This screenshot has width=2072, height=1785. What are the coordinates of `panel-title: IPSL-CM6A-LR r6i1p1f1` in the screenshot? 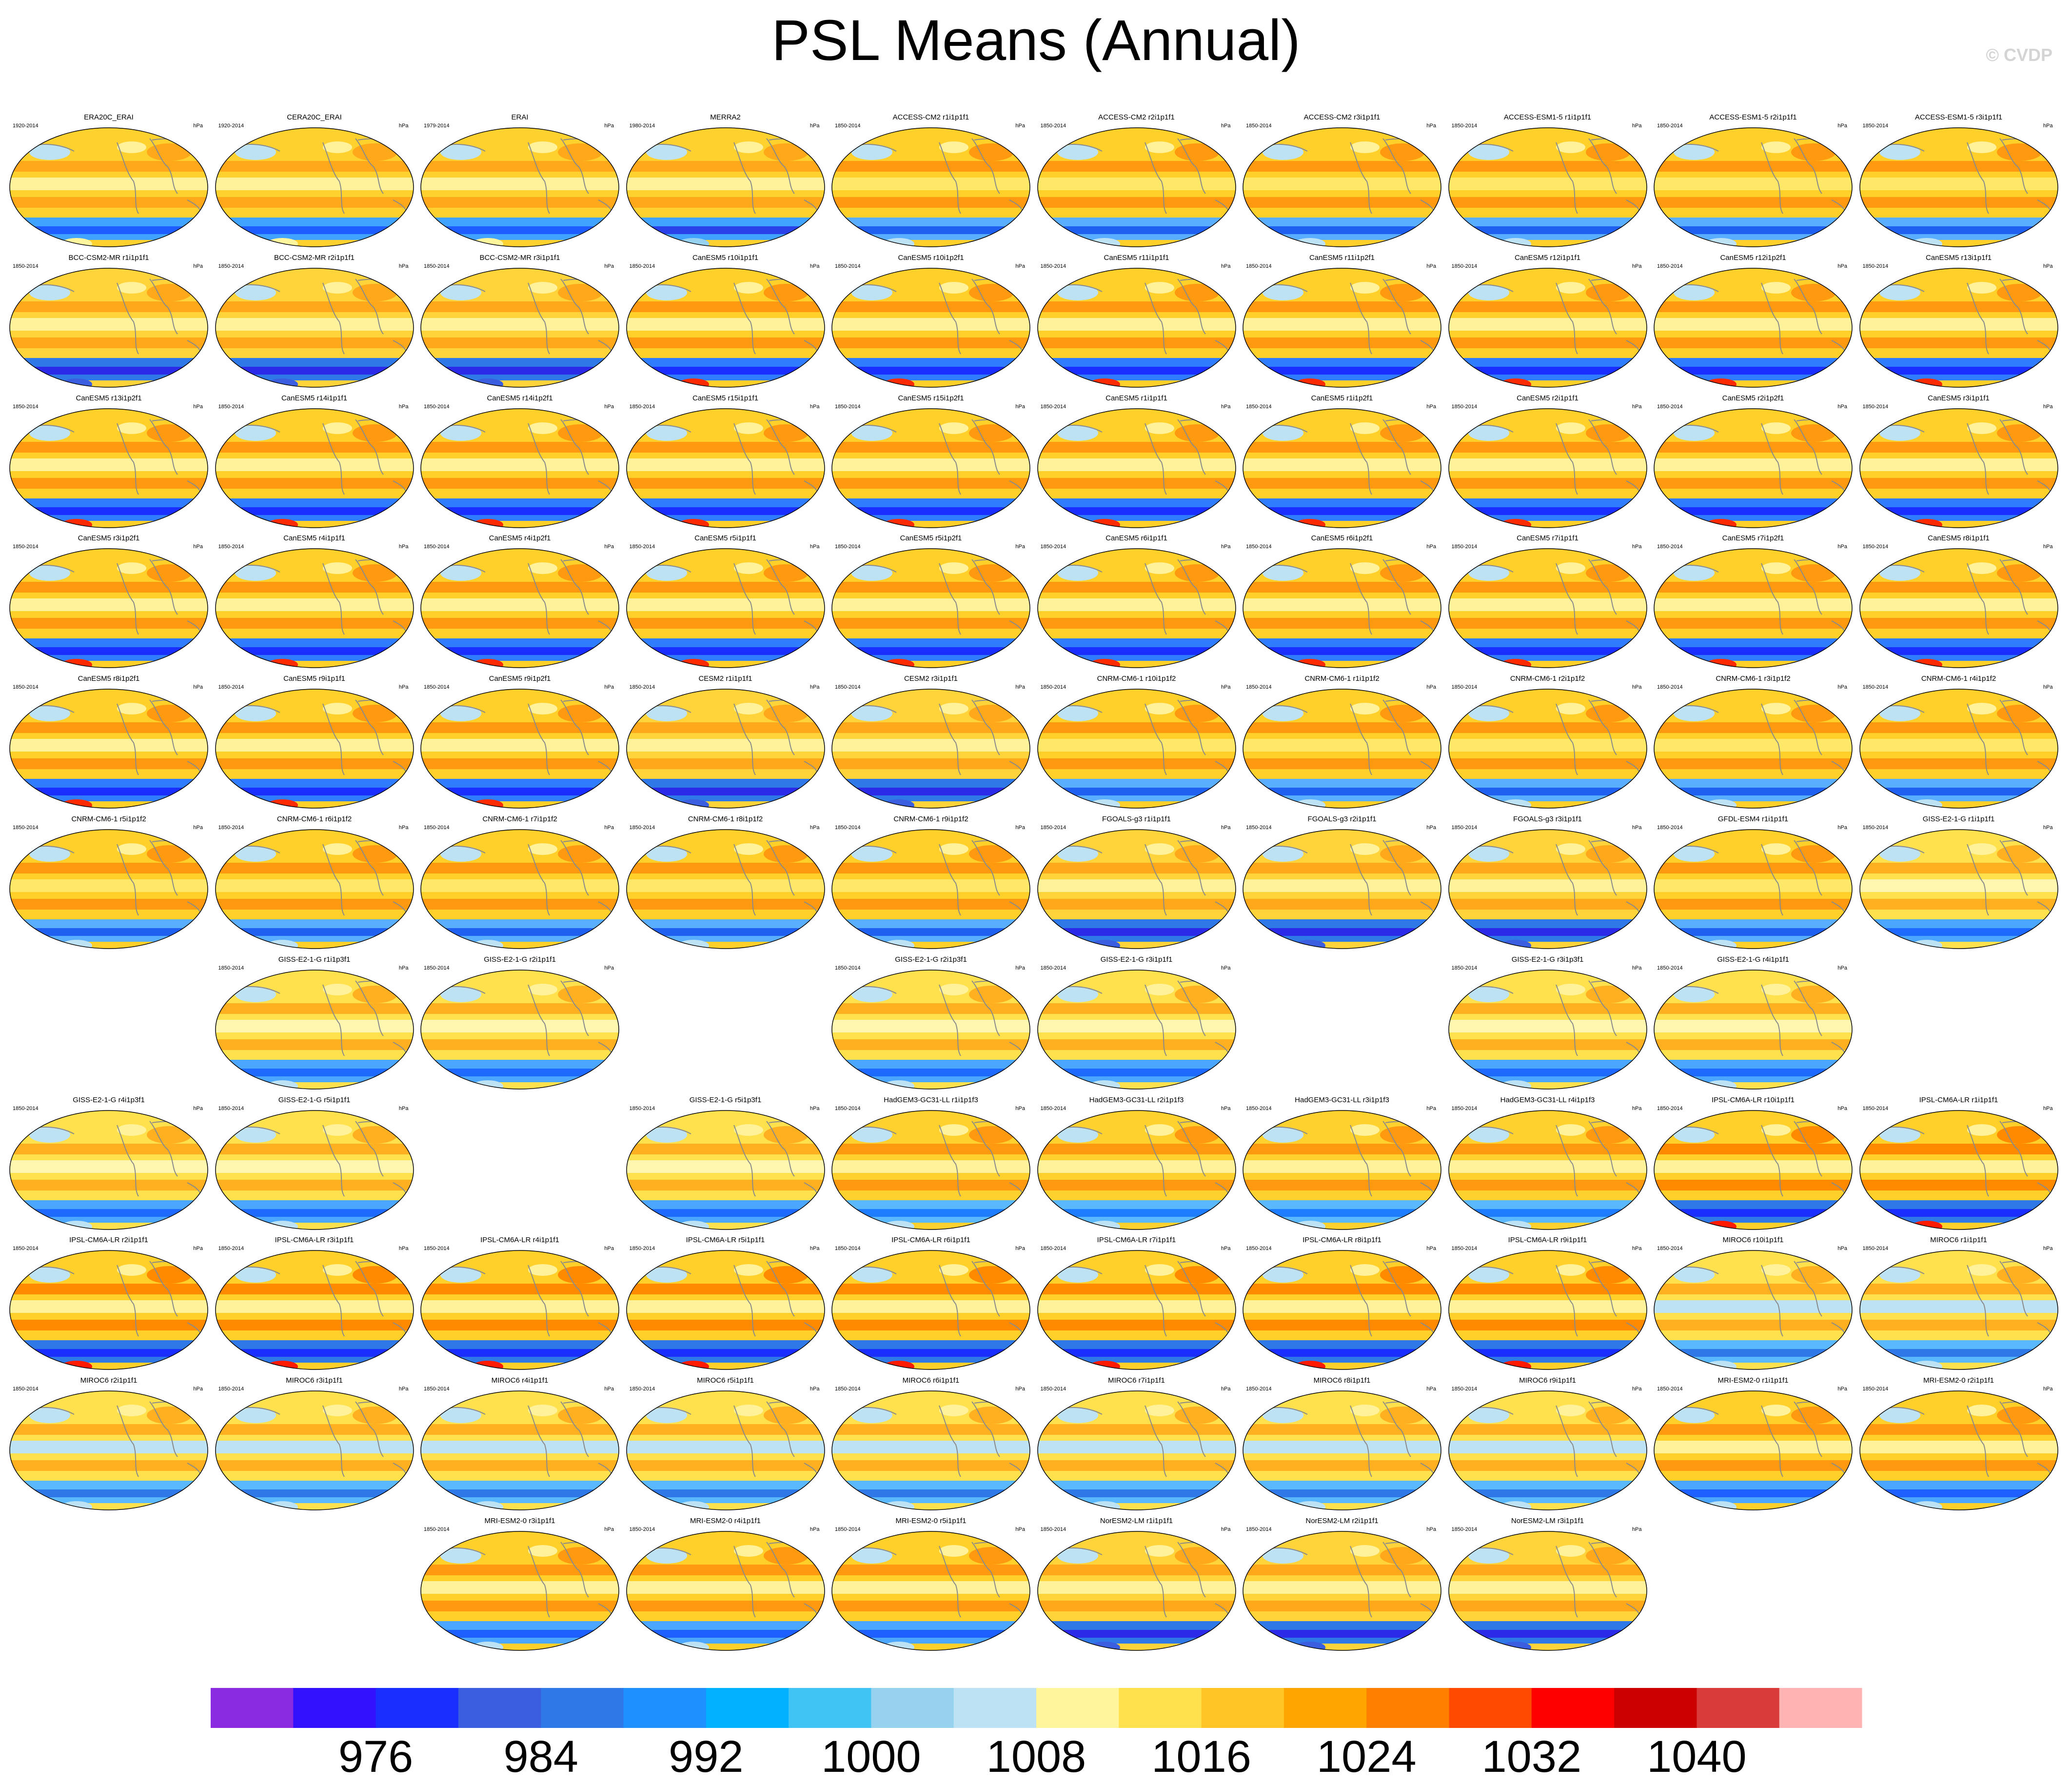 It's located at (931, 1240).